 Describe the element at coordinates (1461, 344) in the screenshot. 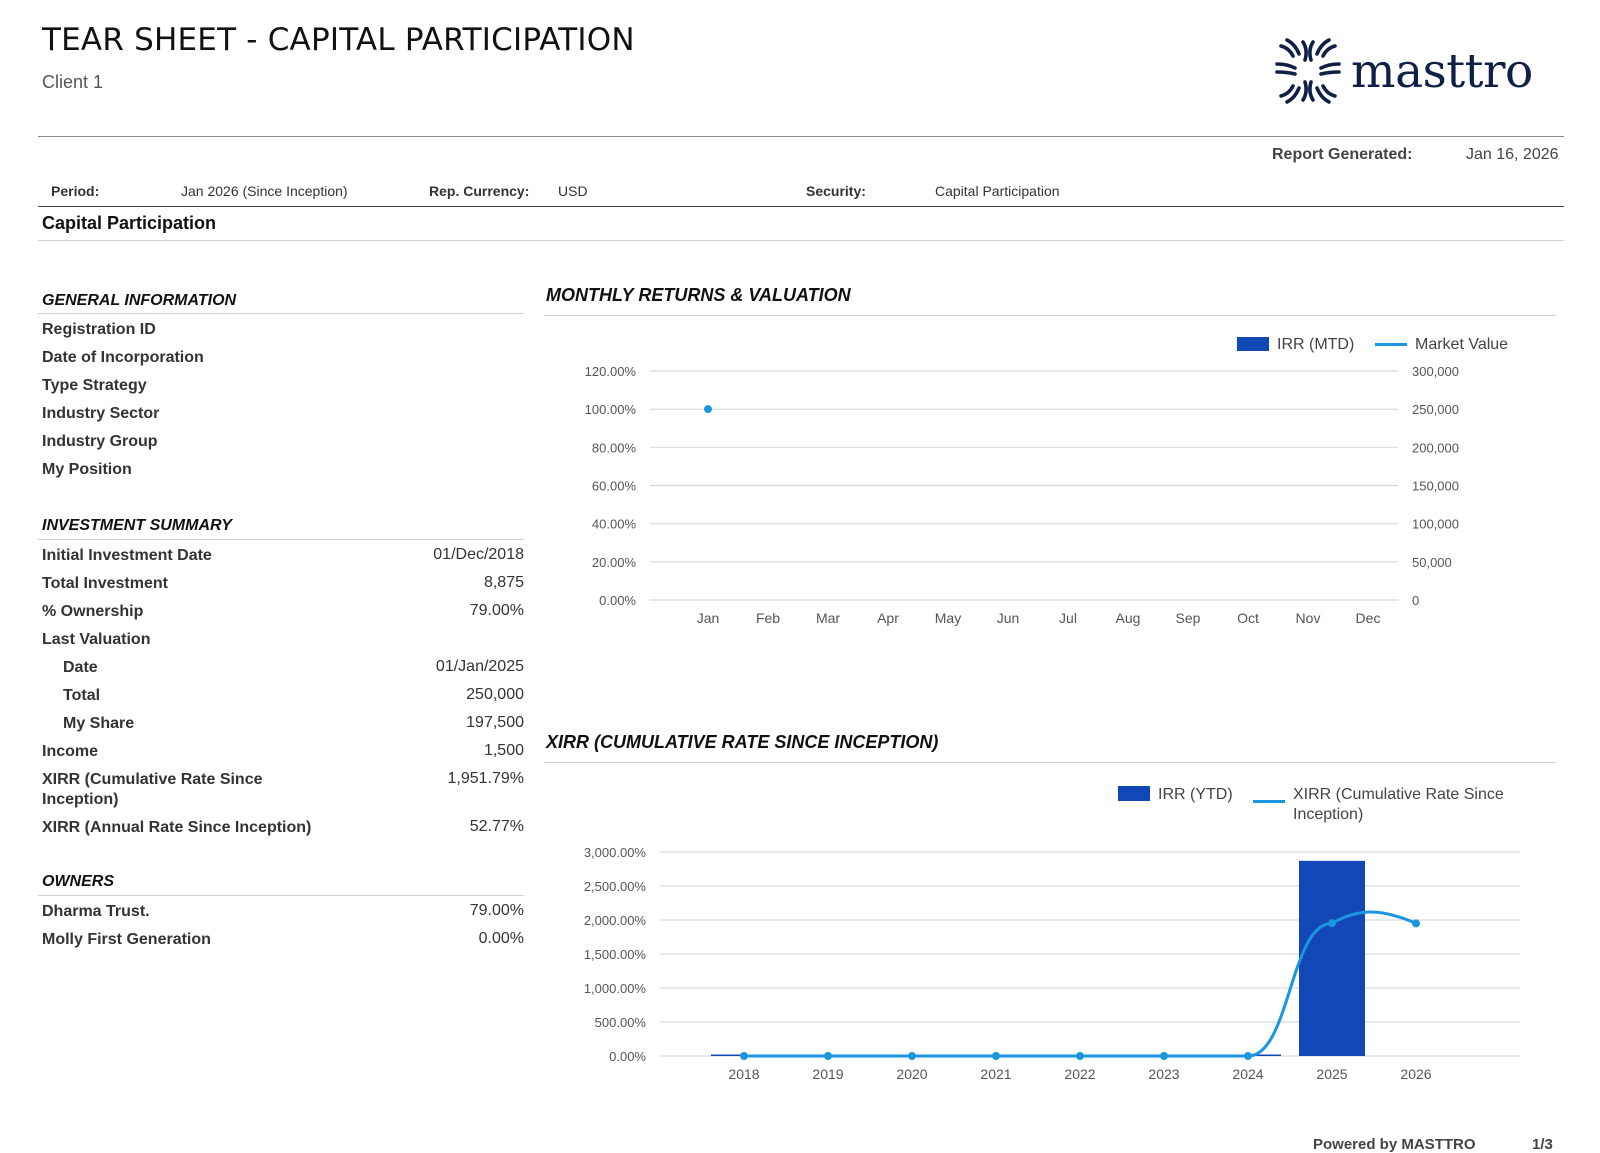

I see `legend-market-value-label: Market Value` at that location.